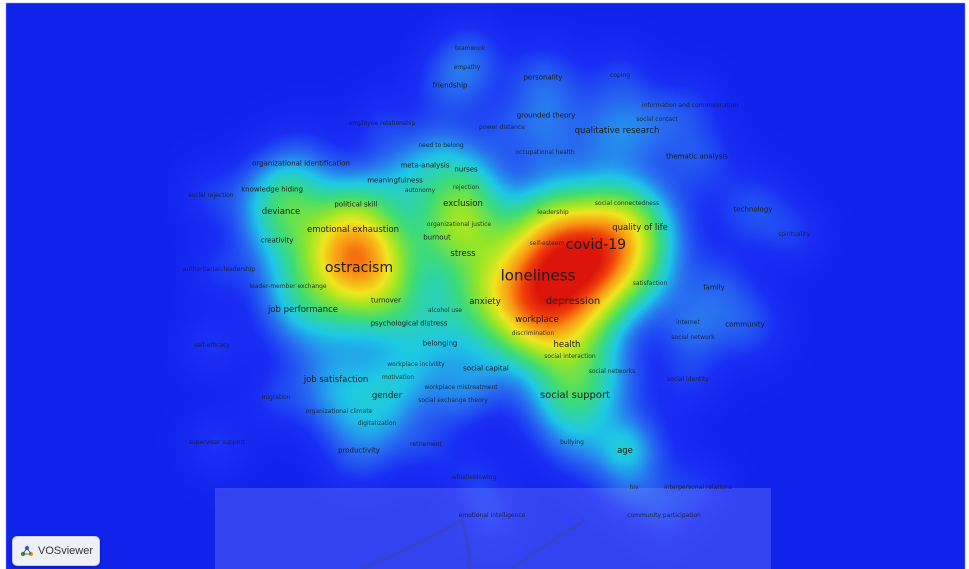 The width and height of the screenshot is (969, 569). What do you see at coordinates (288, 286) in the screenshot?
I see `keyword-label: leader-member exchange` at bounding box center [288, 286].